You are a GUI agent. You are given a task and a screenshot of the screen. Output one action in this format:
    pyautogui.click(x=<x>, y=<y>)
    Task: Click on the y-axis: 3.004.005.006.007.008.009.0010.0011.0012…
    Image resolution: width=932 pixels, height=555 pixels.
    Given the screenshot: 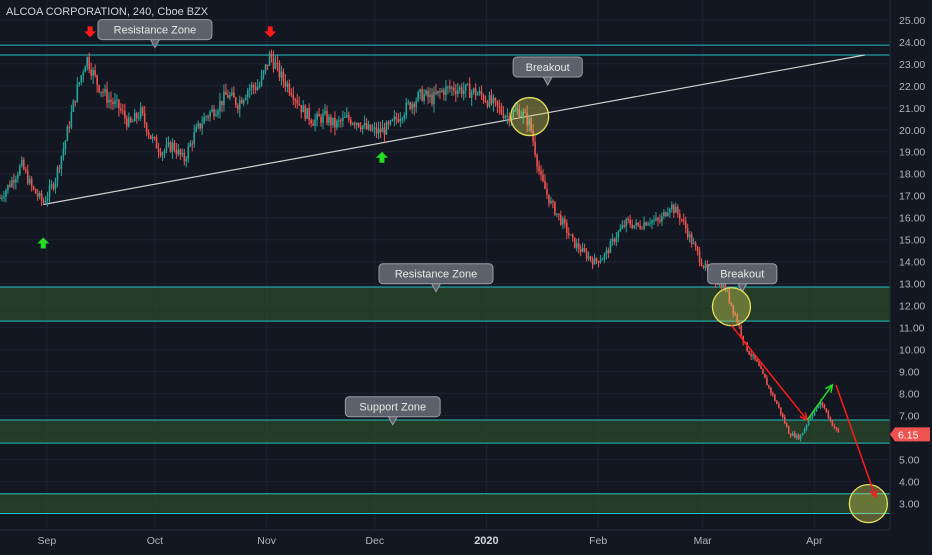 What is the action you would take?
    pyautogui.click(x=909, y=265)
    